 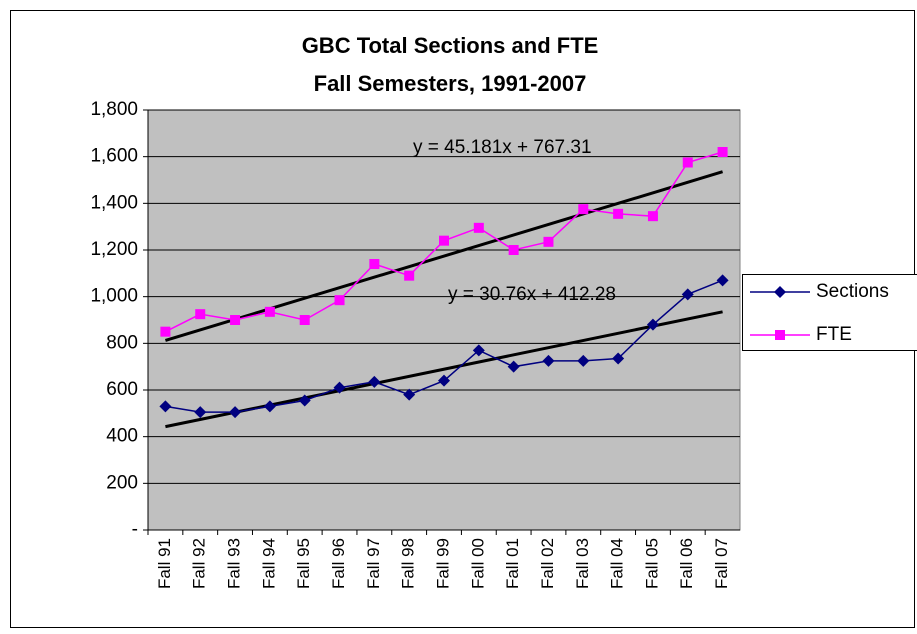 What do you see at coordinates (135, 529) in the screenshot?
I see `y-tick-label: -` at bounding box center [135, 529].